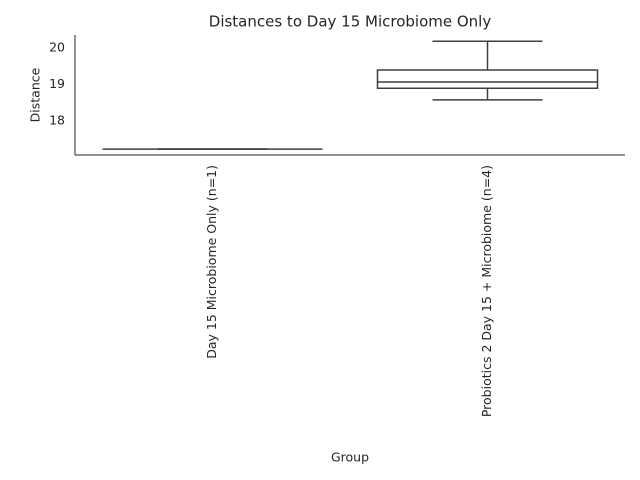 Image resolution: width=640 pixels, height=480 pixels. Describe the element at coordinates (35, 94) in the screenshot. I see `y-axis-label: Distance` at that location.